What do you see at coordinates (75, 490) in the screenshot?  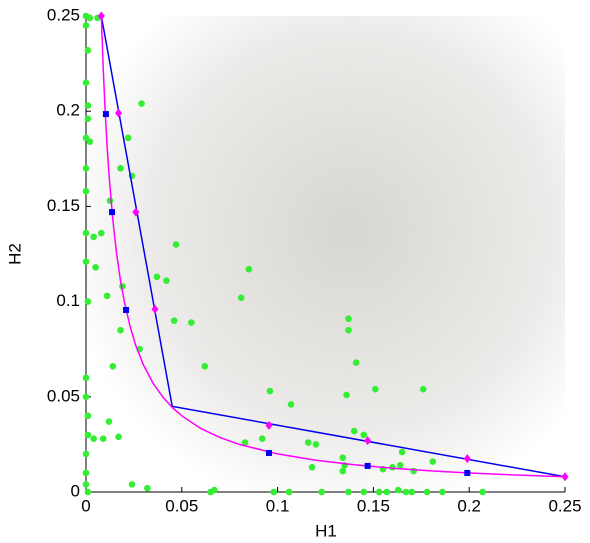 I see `y-tick-label: 0` at bounding box center [75, 490].